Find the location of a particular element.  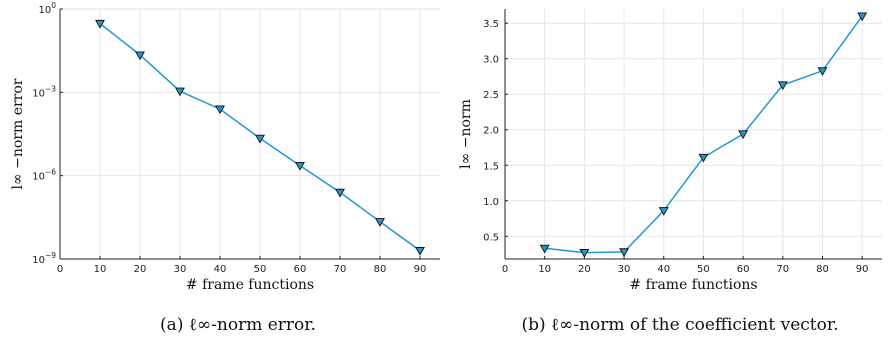

y-tick-label: 2.5 is located at coordinates (491, 95).